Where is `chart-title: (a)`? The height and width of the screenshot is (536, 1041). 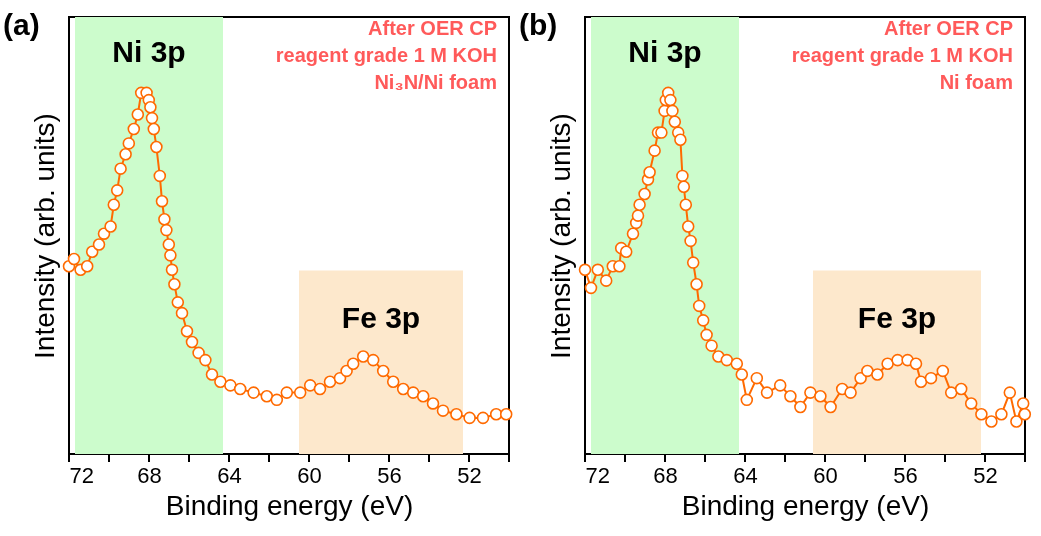
chart-title: (a) is located at coordinates (21, 24).